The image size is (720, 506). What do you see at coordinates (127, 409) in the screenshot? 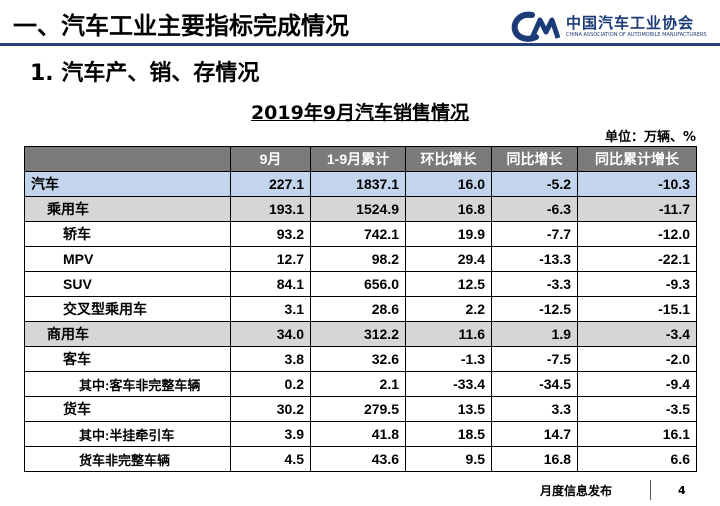
I see `row-label: 货车` at bounding box center [127, 409].